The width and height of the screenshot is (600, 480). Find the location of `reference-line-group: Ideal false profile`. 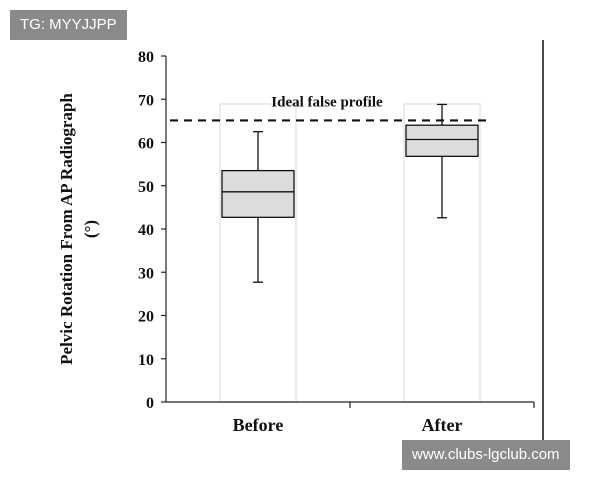

reference-line-group: Ideal false profile is located at coordinates (328, 108).